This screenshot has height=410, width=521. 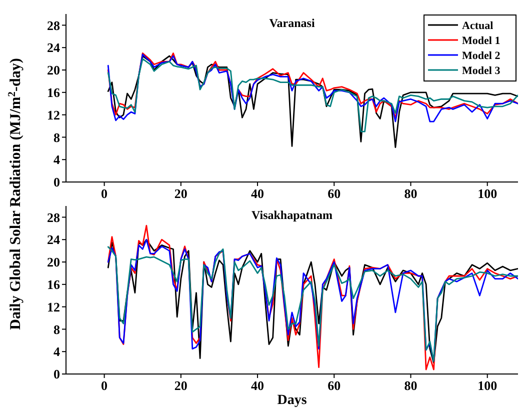 I want to click on line-series, so click(x=312, y=95).